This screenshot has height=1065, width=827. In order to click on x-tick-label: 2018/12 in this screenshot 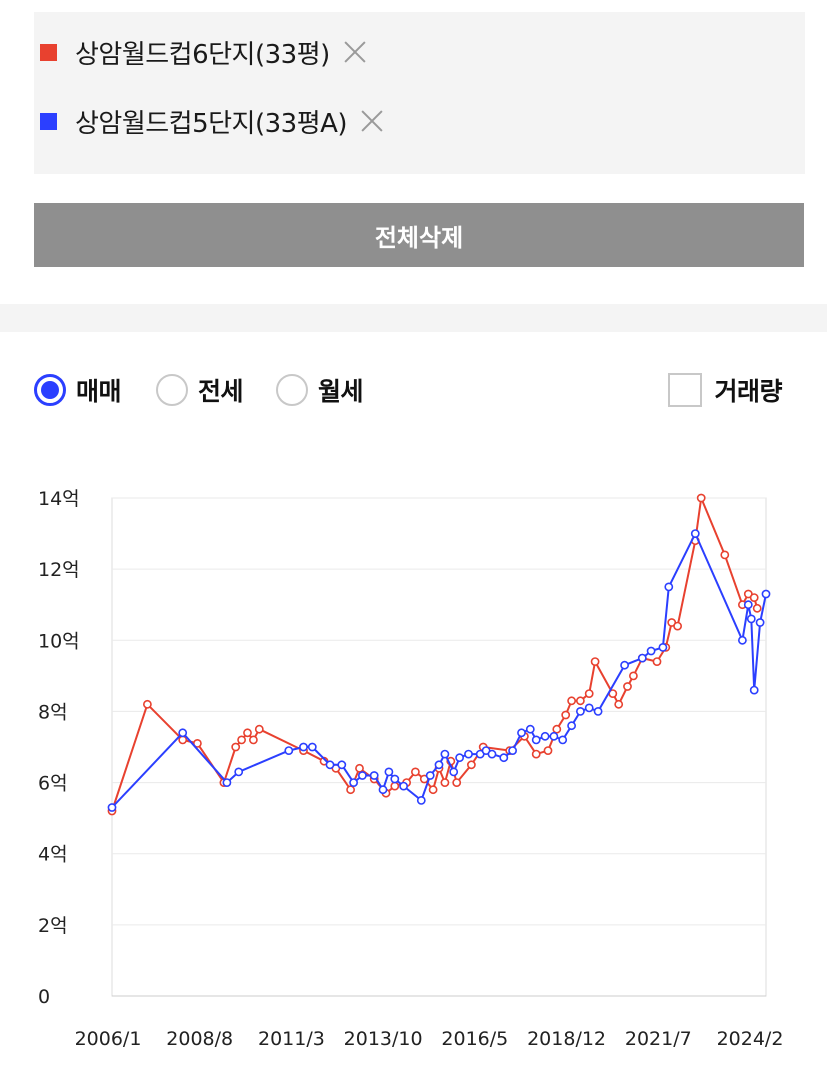, I will do `click(566, 1039)`.